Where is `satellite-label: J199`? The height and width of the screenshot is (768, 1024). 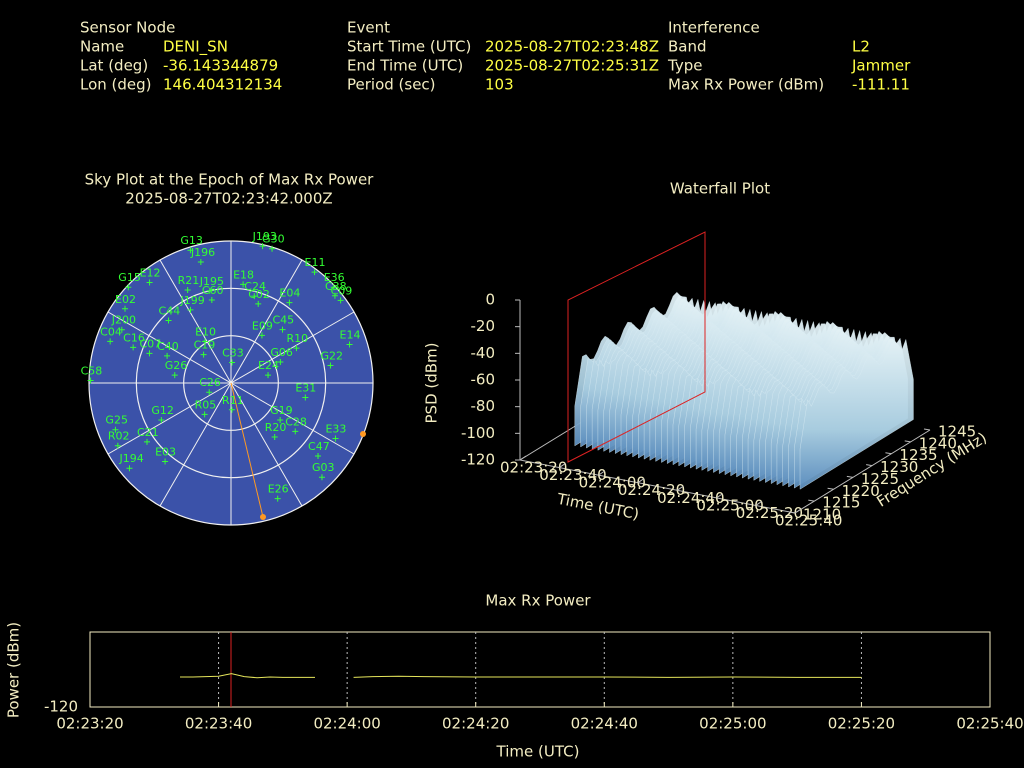 satellite-label: J199 is located at coordinates (191, 300).